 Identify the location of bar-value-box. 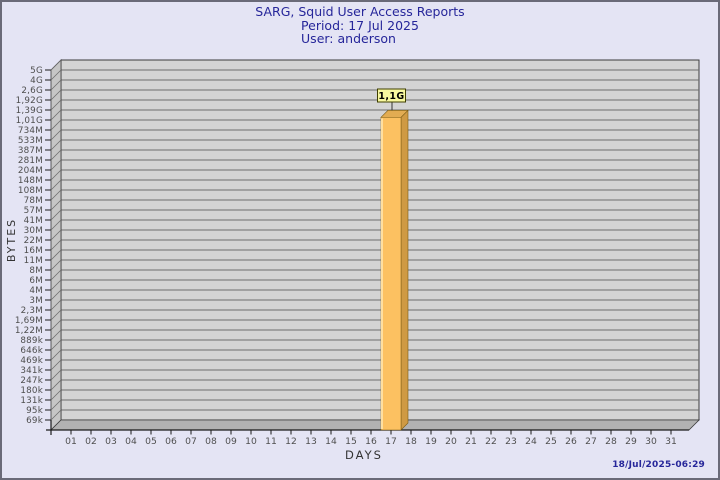
(391, 95).